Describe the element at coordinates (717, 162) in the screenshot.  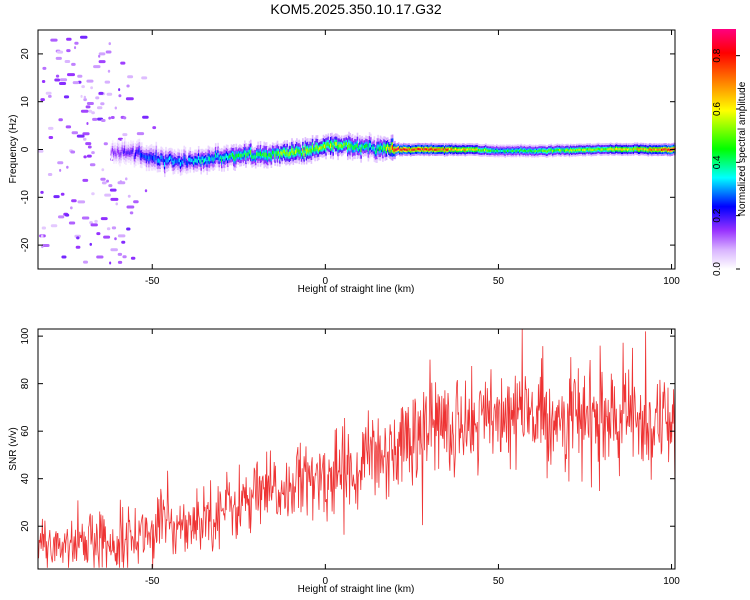
I see `colorbar-tick-label: 0.4` at that location.